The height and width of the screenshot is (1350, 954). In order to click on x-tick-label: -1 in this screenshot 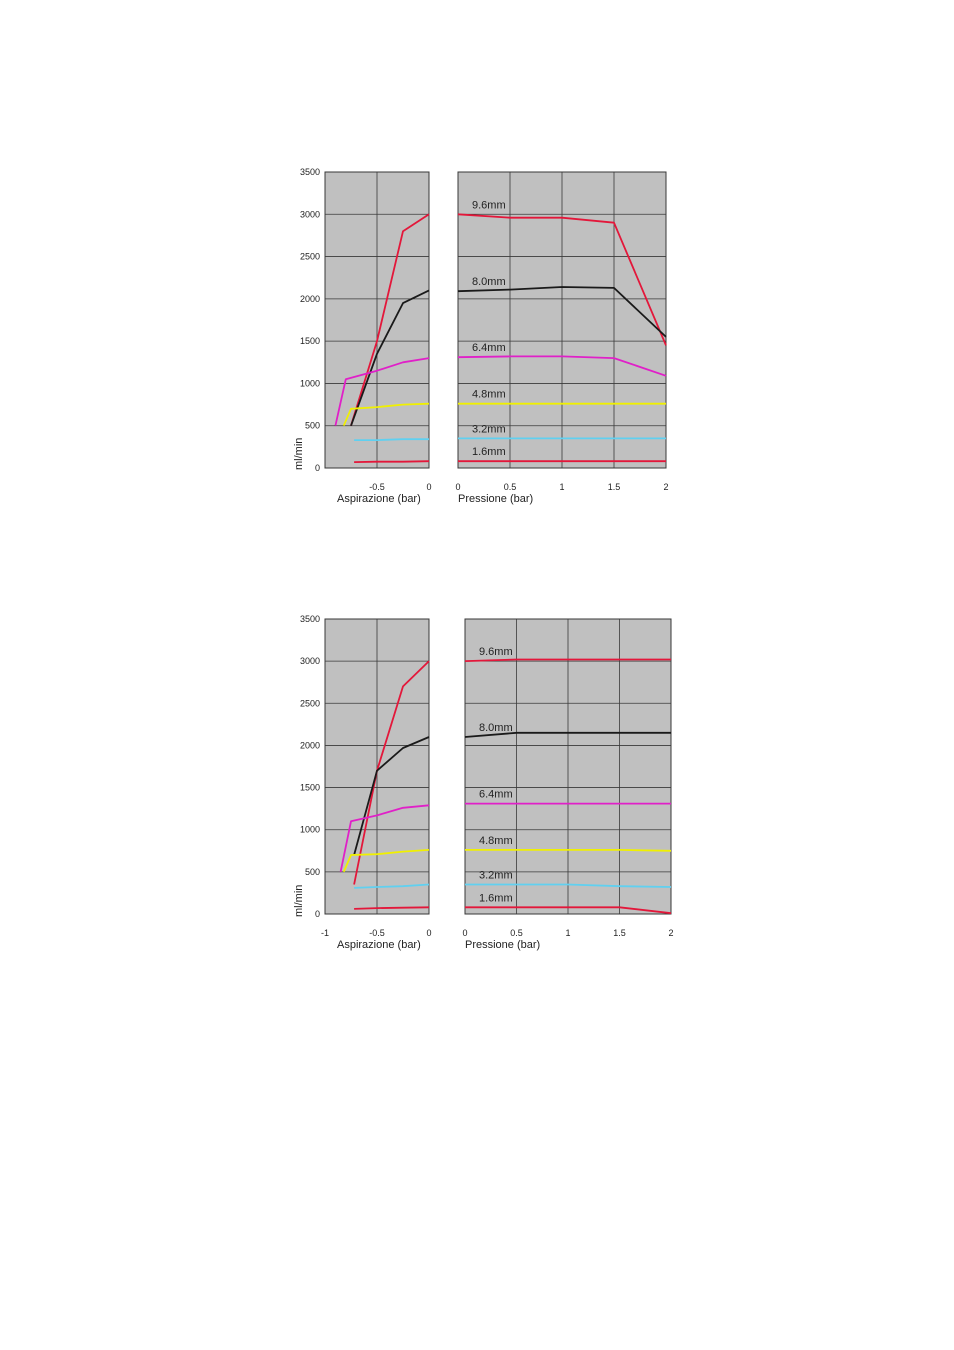, I will do `click(325, 933)`.